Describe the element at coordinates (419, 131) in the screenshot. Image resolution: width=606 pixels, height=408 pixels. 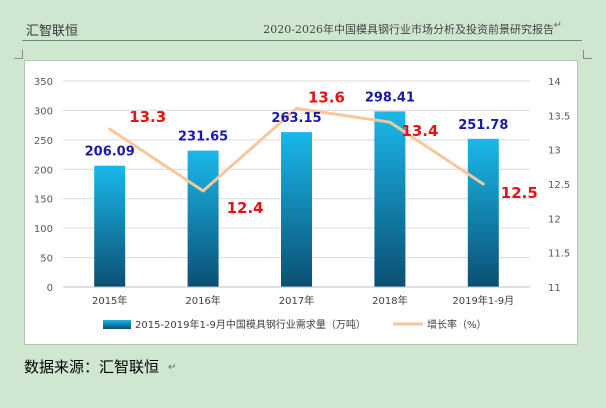
I see `growth-rate-label: 13.4` at that location.